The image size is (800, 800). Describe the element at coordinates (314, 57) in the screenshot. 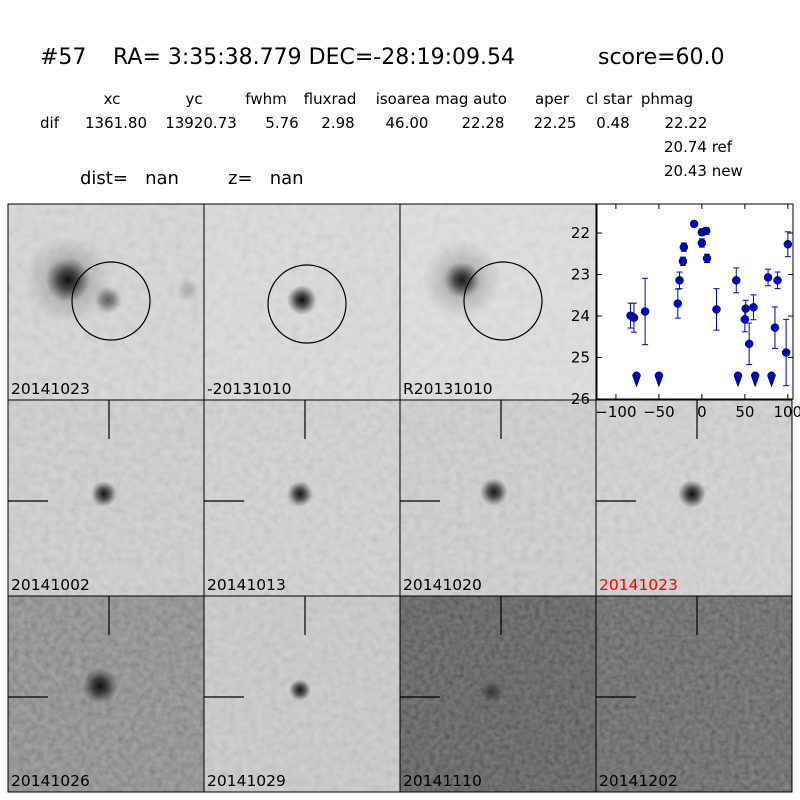

I see `coordinates: RA= 3:35:38.779 DEC=-28:19:09.54` at that location.